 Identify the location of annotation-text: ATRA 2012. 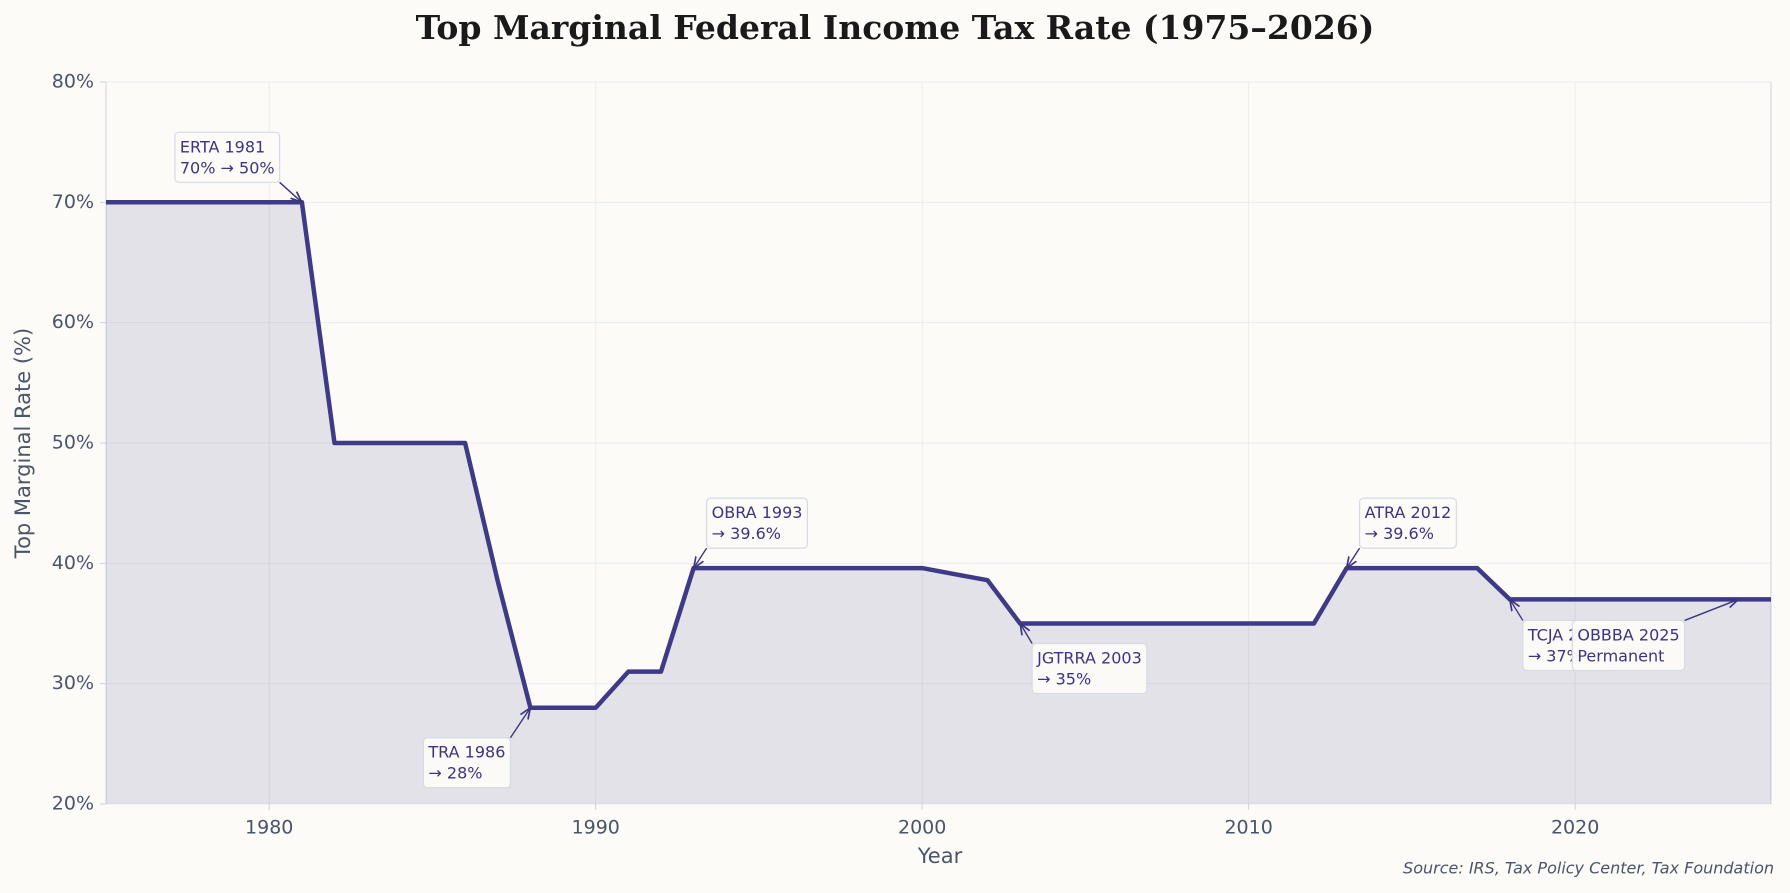
(1408, 512).